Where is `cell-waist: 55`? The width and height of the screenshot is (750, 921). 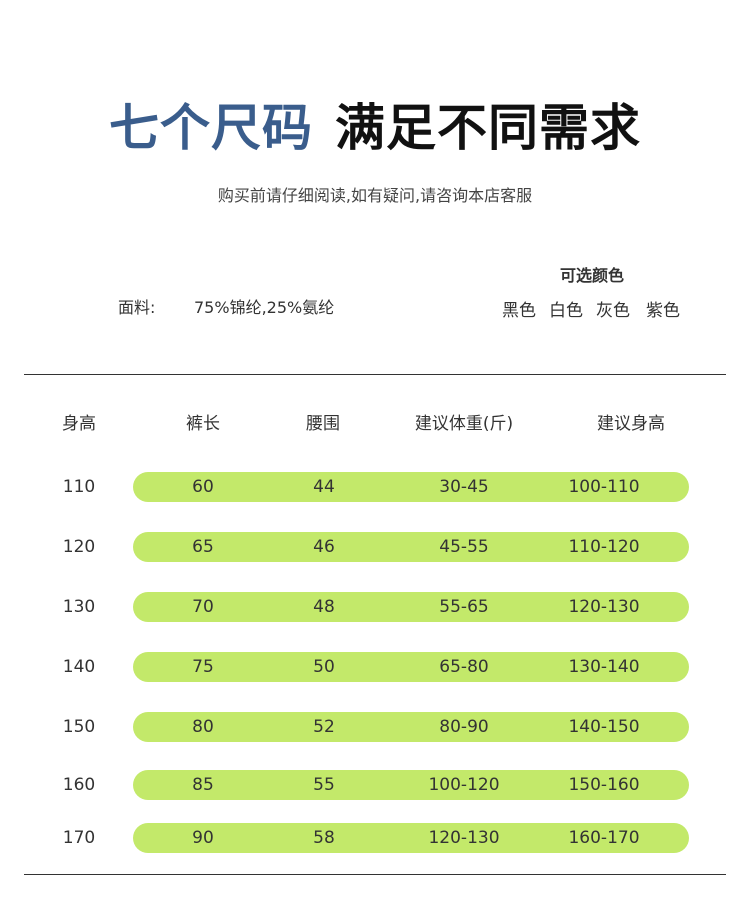
cell-waist: 55 is located at coordinates (324, 785).